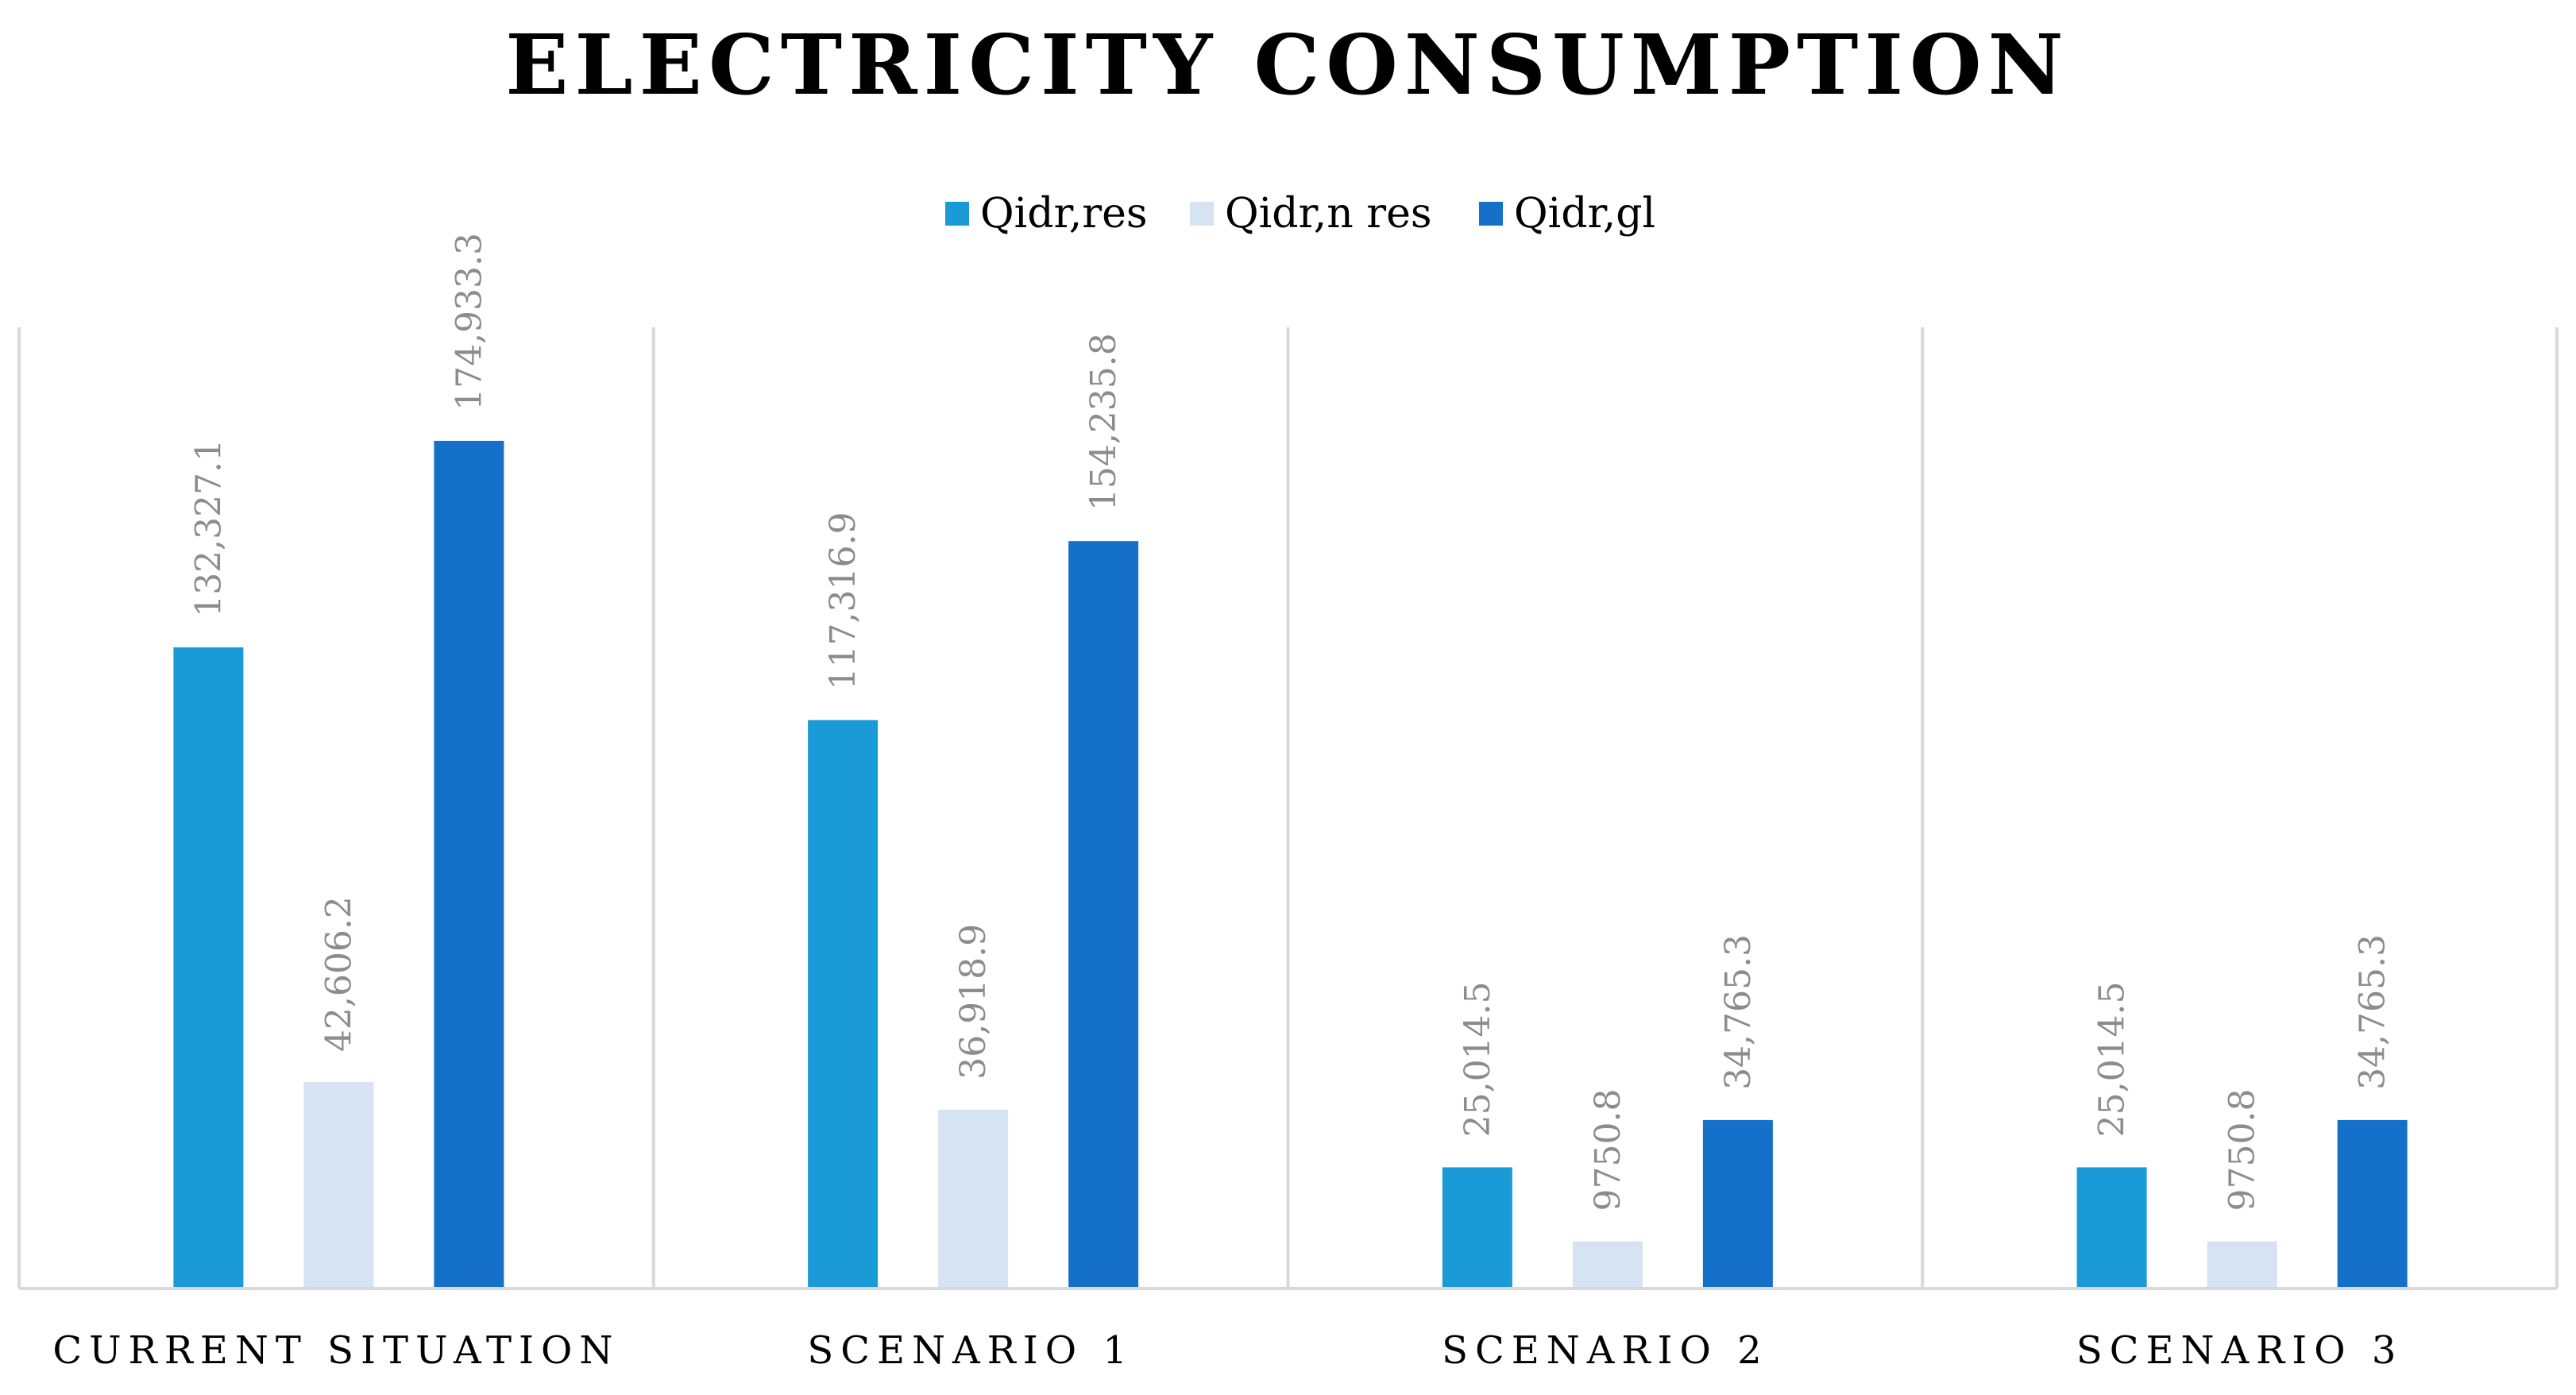  Describe the element at coordinates (1605, 1350) in the screenshot. I see `x-tick-label-3: SCENARIO 2` at that location.